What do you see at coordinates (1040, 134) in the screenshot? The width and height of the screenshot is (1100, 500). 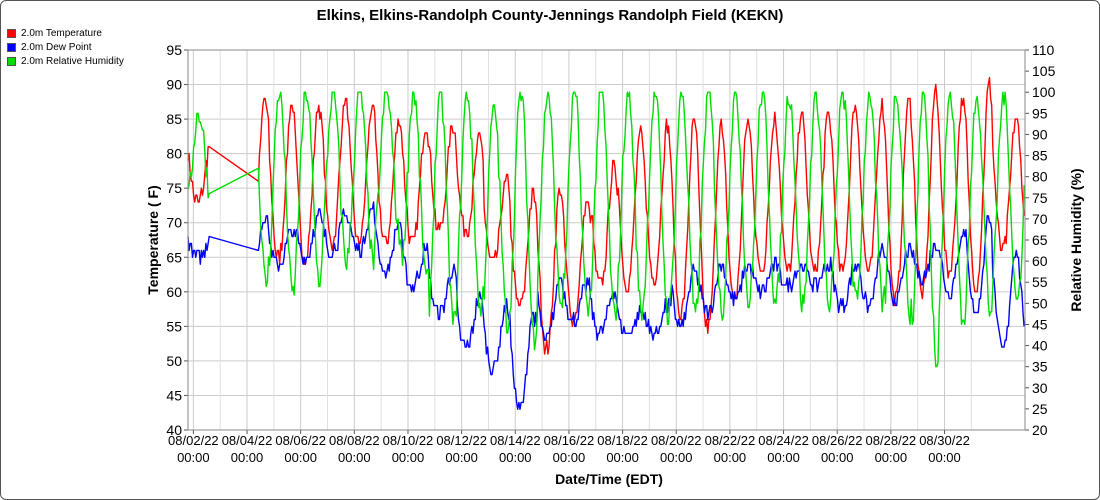 I see `y2-tick-label: 90` at bounding box center [1040, 134].